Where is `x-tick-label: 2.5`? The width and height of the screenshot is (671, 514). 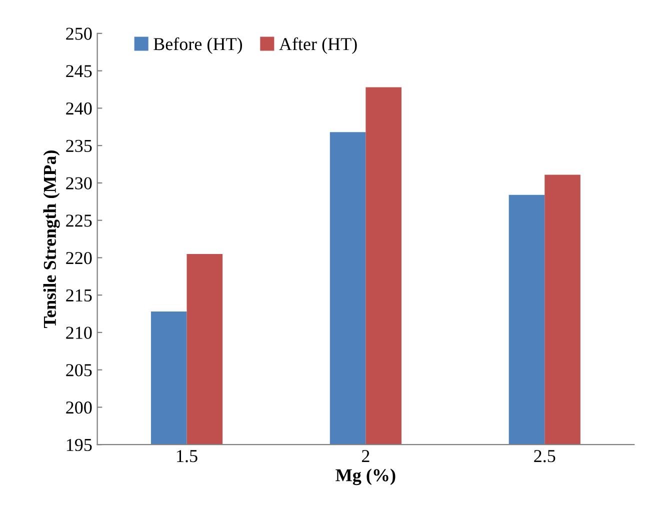 x-tick-label: 2.5 is located at coordinates (545, 456).